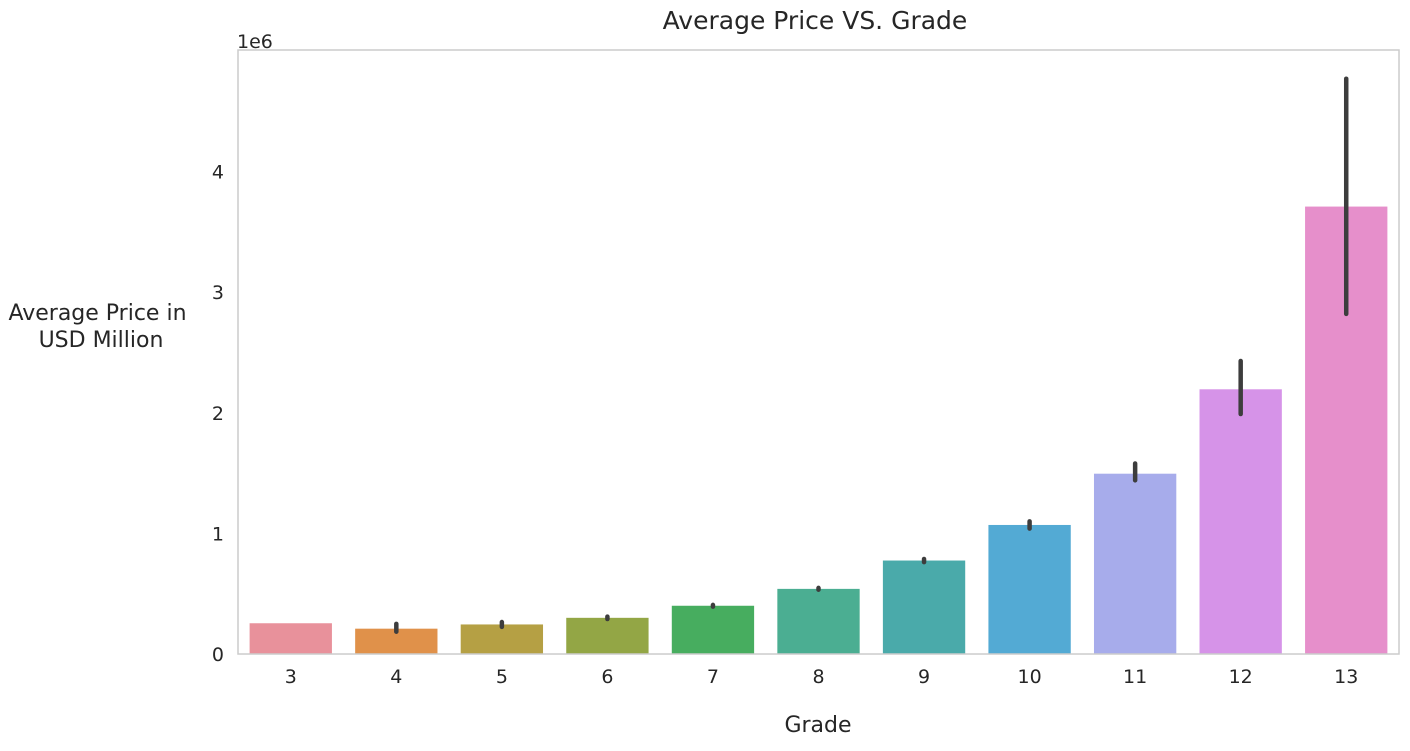  What do you see at coordinates (97, 313) in the screenshot?
I see `y-axis-label-line-1: Average Price in` at bounding box center [97, 313].